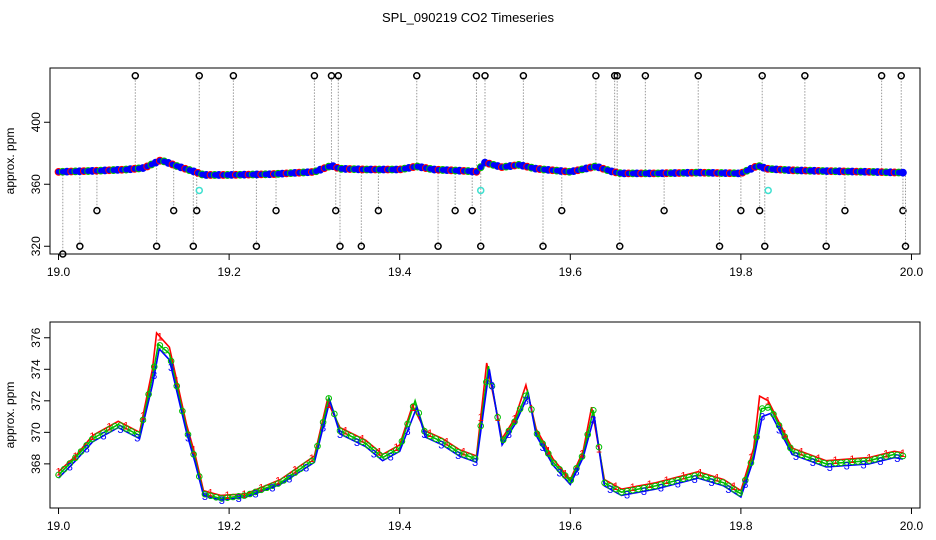  I want to click on top-y-tick-label: 320, so click(36, 246).